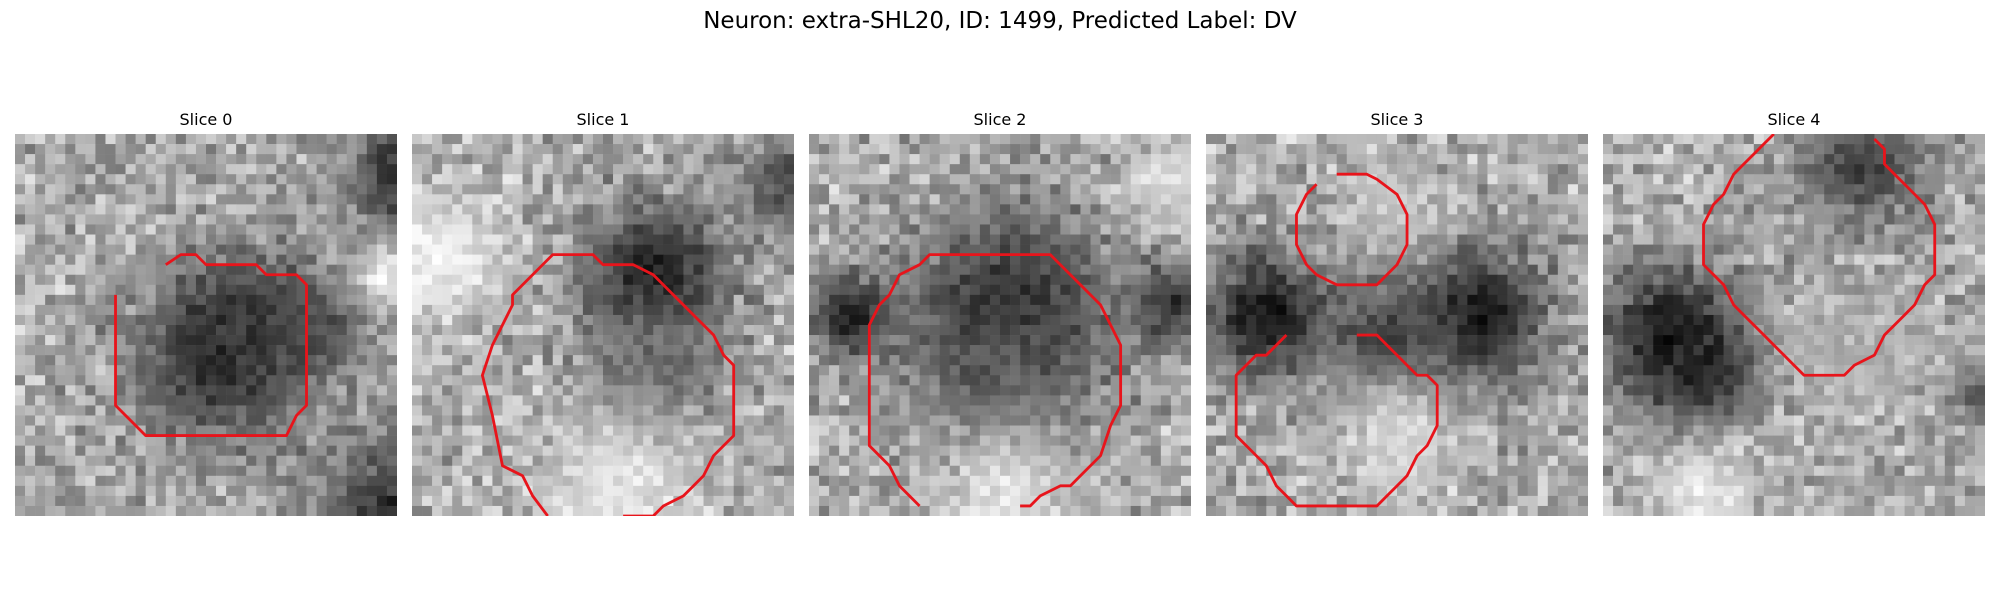 Image resolution: width=2000 pixels, height=600 pixels. Describe the element at coordinates (1397, 119) in the screenshot. I see `slice-title: Slice 3` at that location.